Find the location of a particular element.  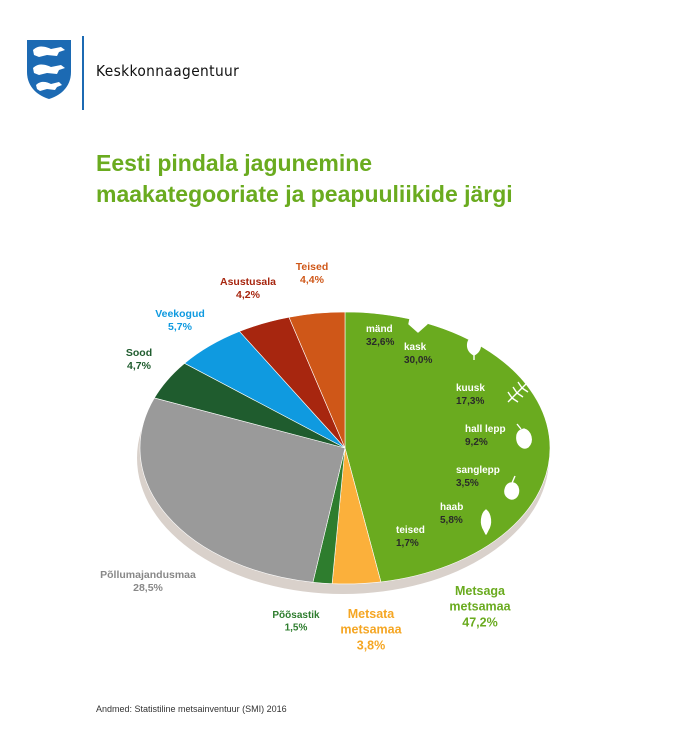

spruce-branch-icon is located at coordinates (518, 392).